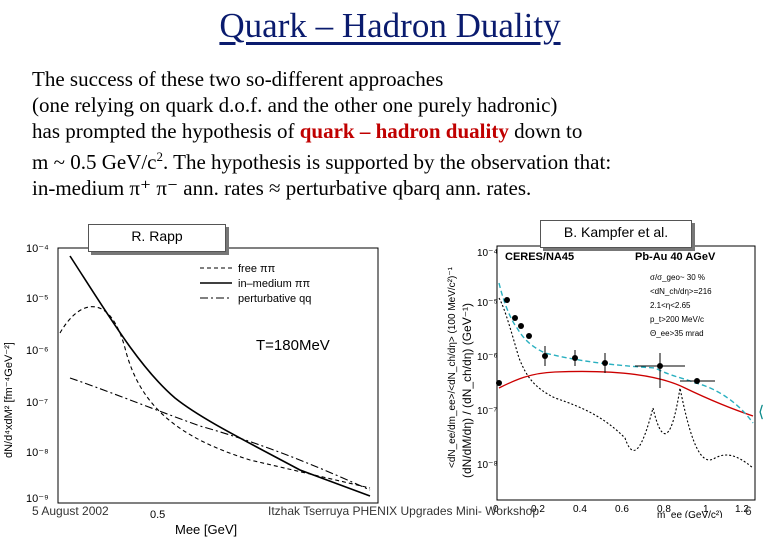 The height and width of the screenshot is (540, 780). Describe the element at coordinates (37, 453) in the screenshot. I see `left-ytick: 10⁻⁸` at that location.